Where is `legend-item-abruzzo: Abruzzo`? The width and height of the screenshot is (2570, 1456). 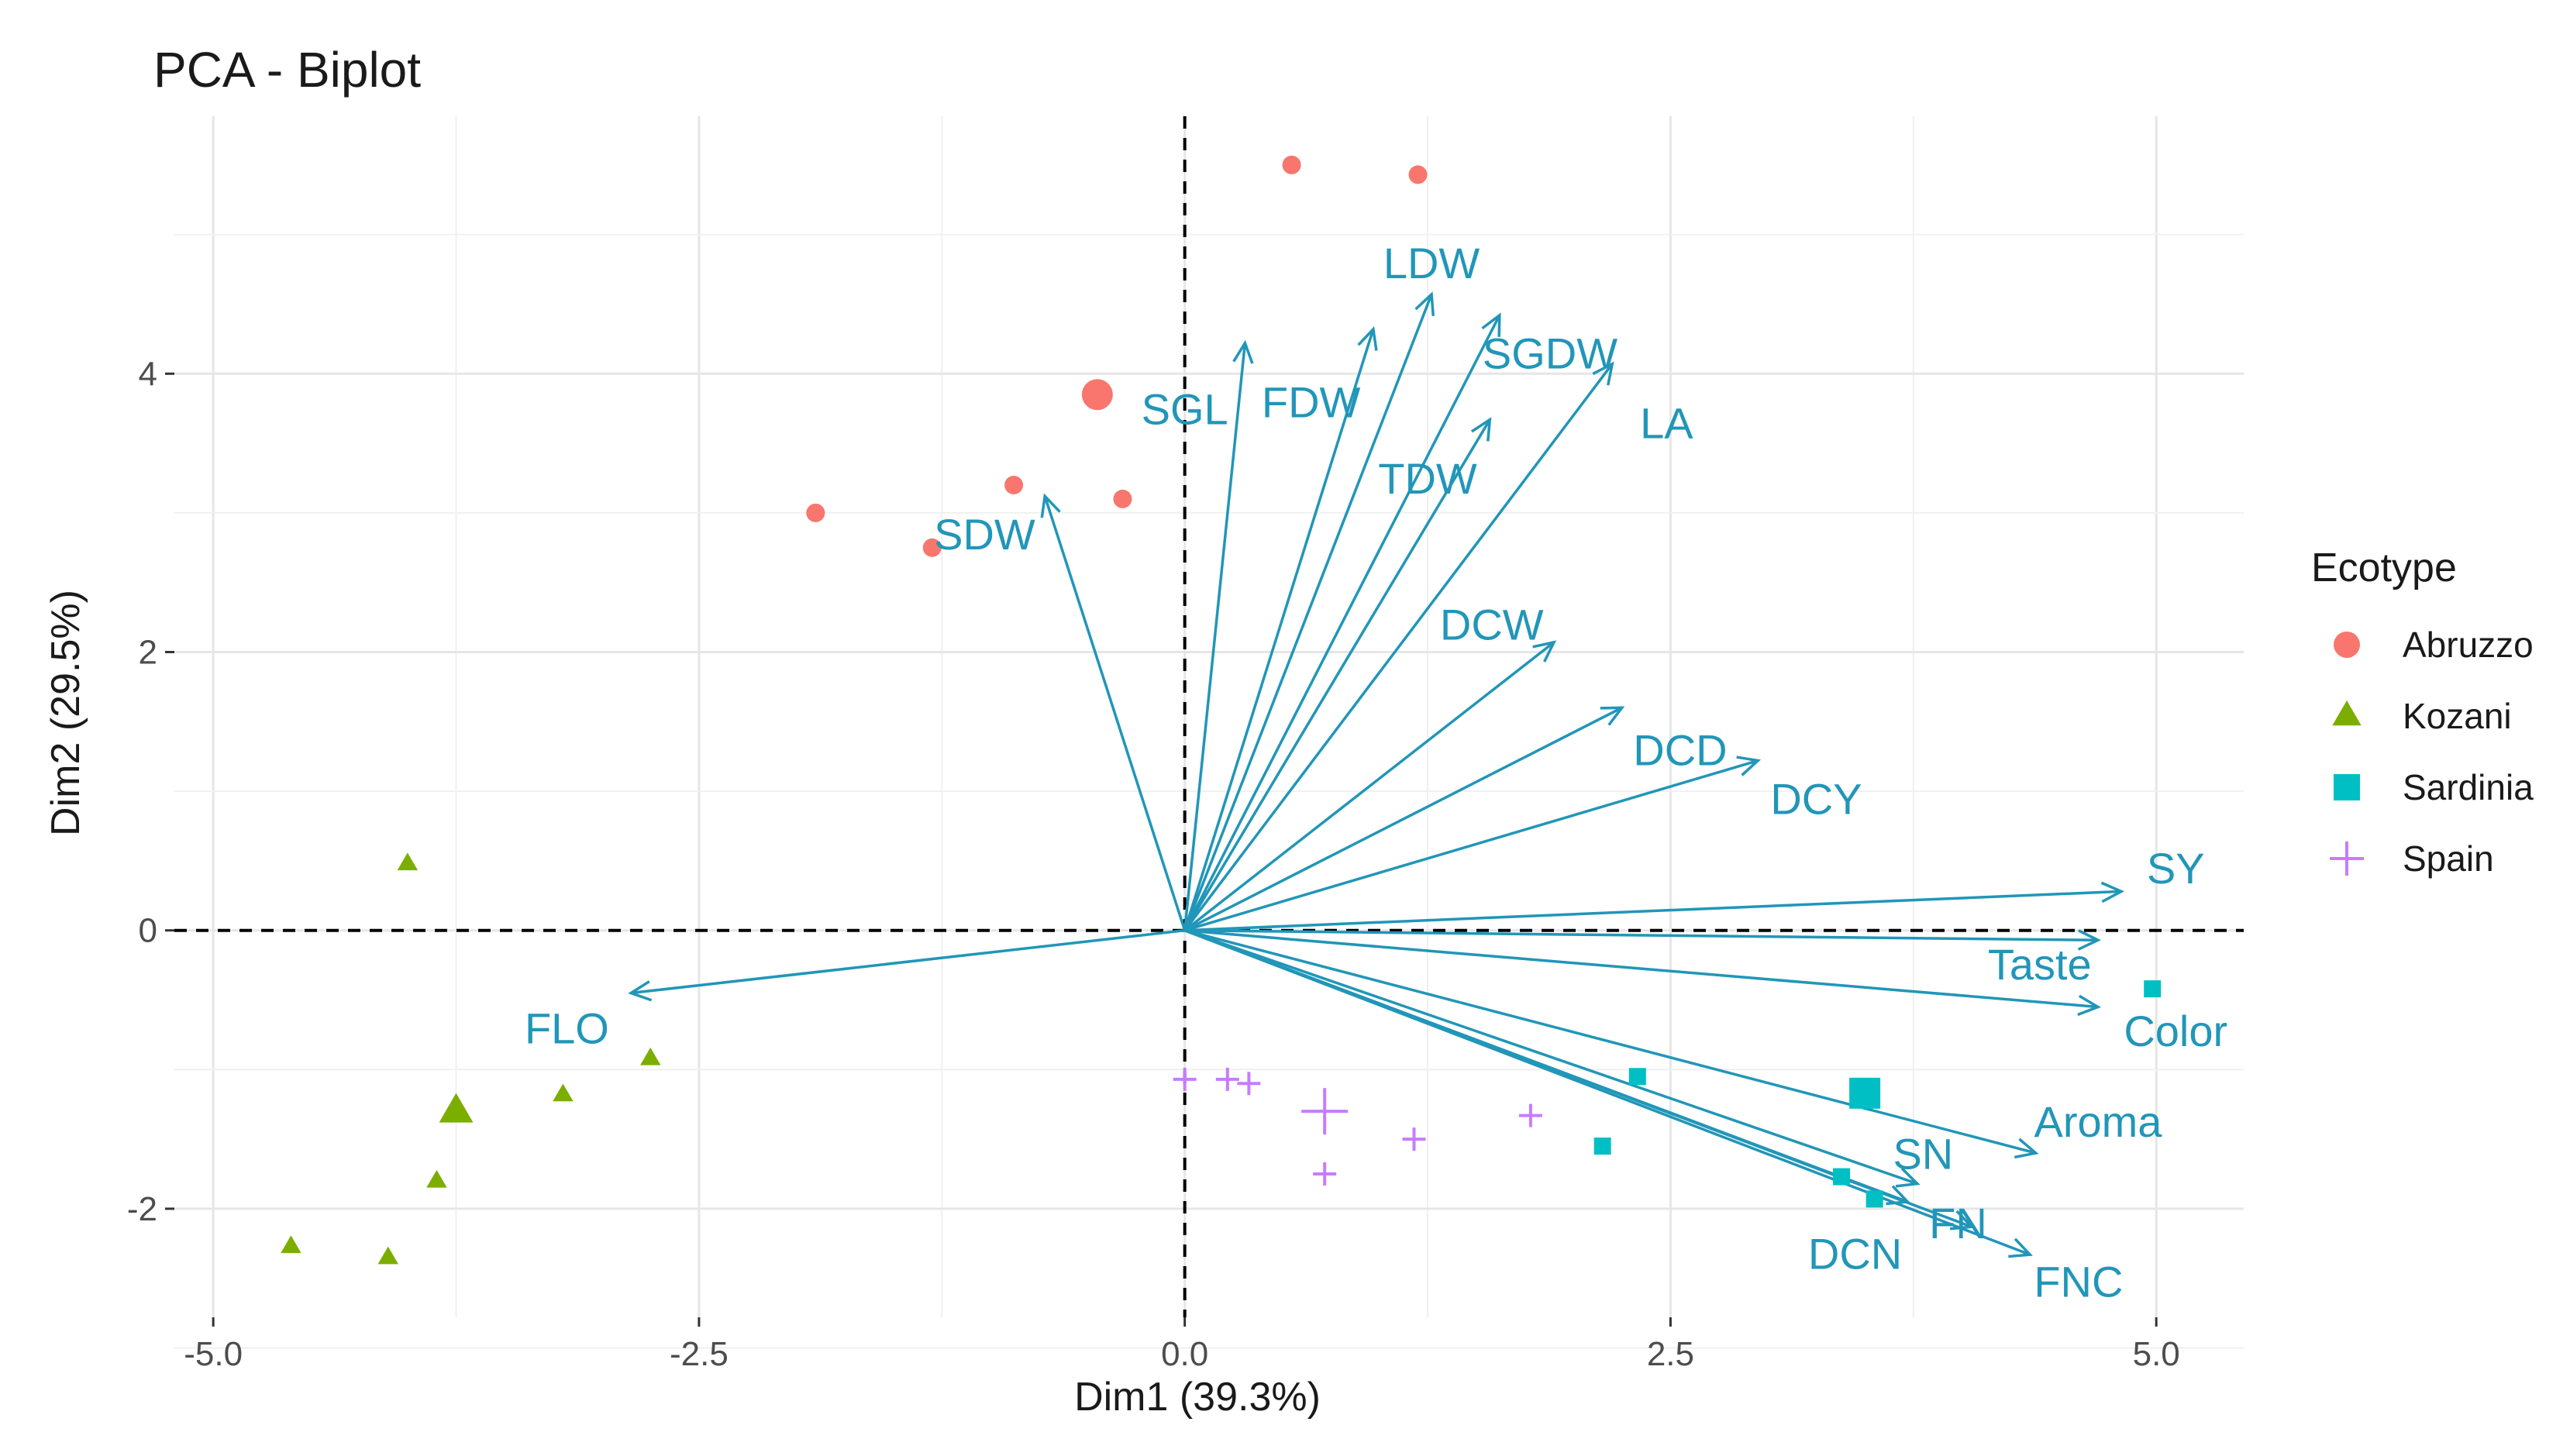
legend-item-abruzzo: Abruzzo is located at coordinates (2434, 645).